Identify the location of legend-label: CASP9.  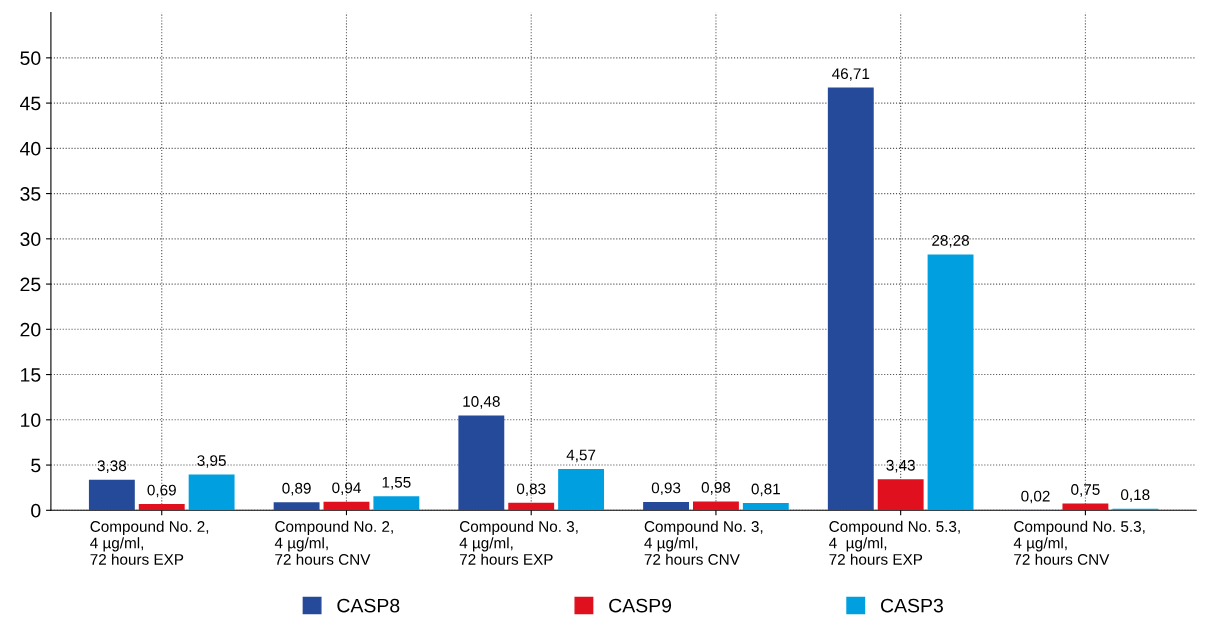
(640, 605).